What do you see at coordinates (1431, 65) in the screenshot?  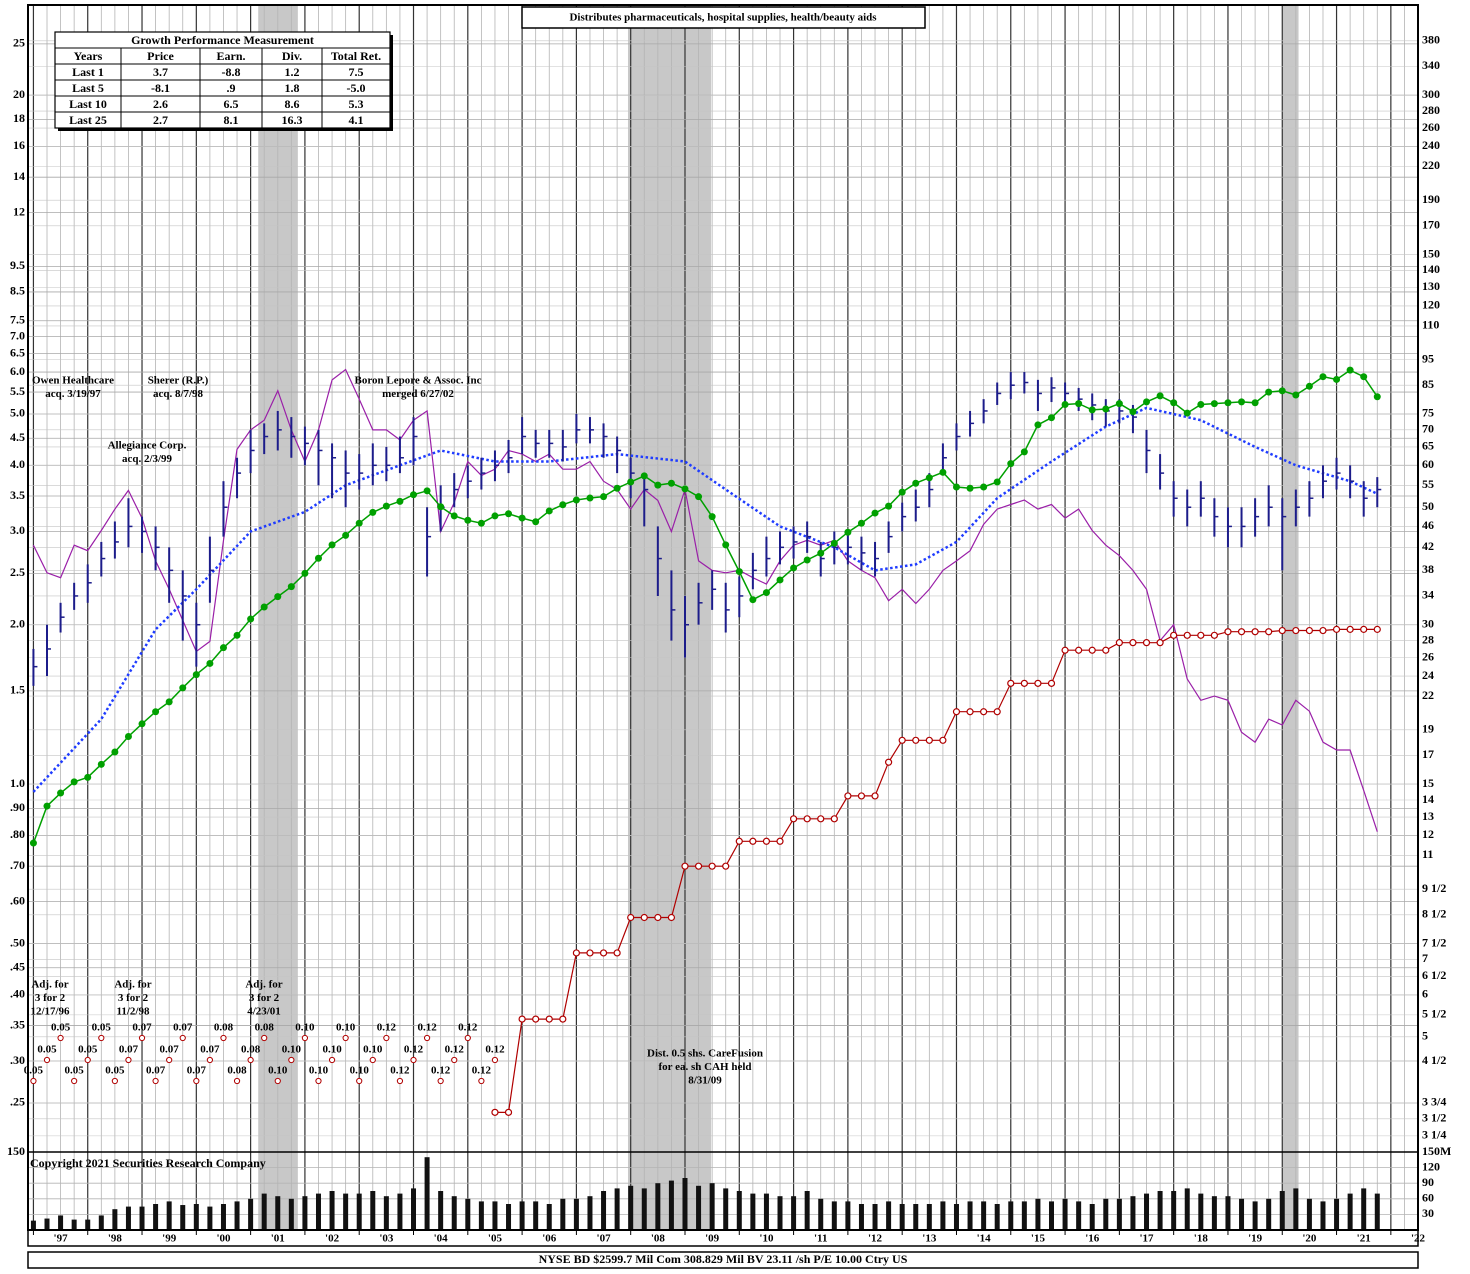 I see `y2-tick-label: 340` at bounding box center [1431, 65].